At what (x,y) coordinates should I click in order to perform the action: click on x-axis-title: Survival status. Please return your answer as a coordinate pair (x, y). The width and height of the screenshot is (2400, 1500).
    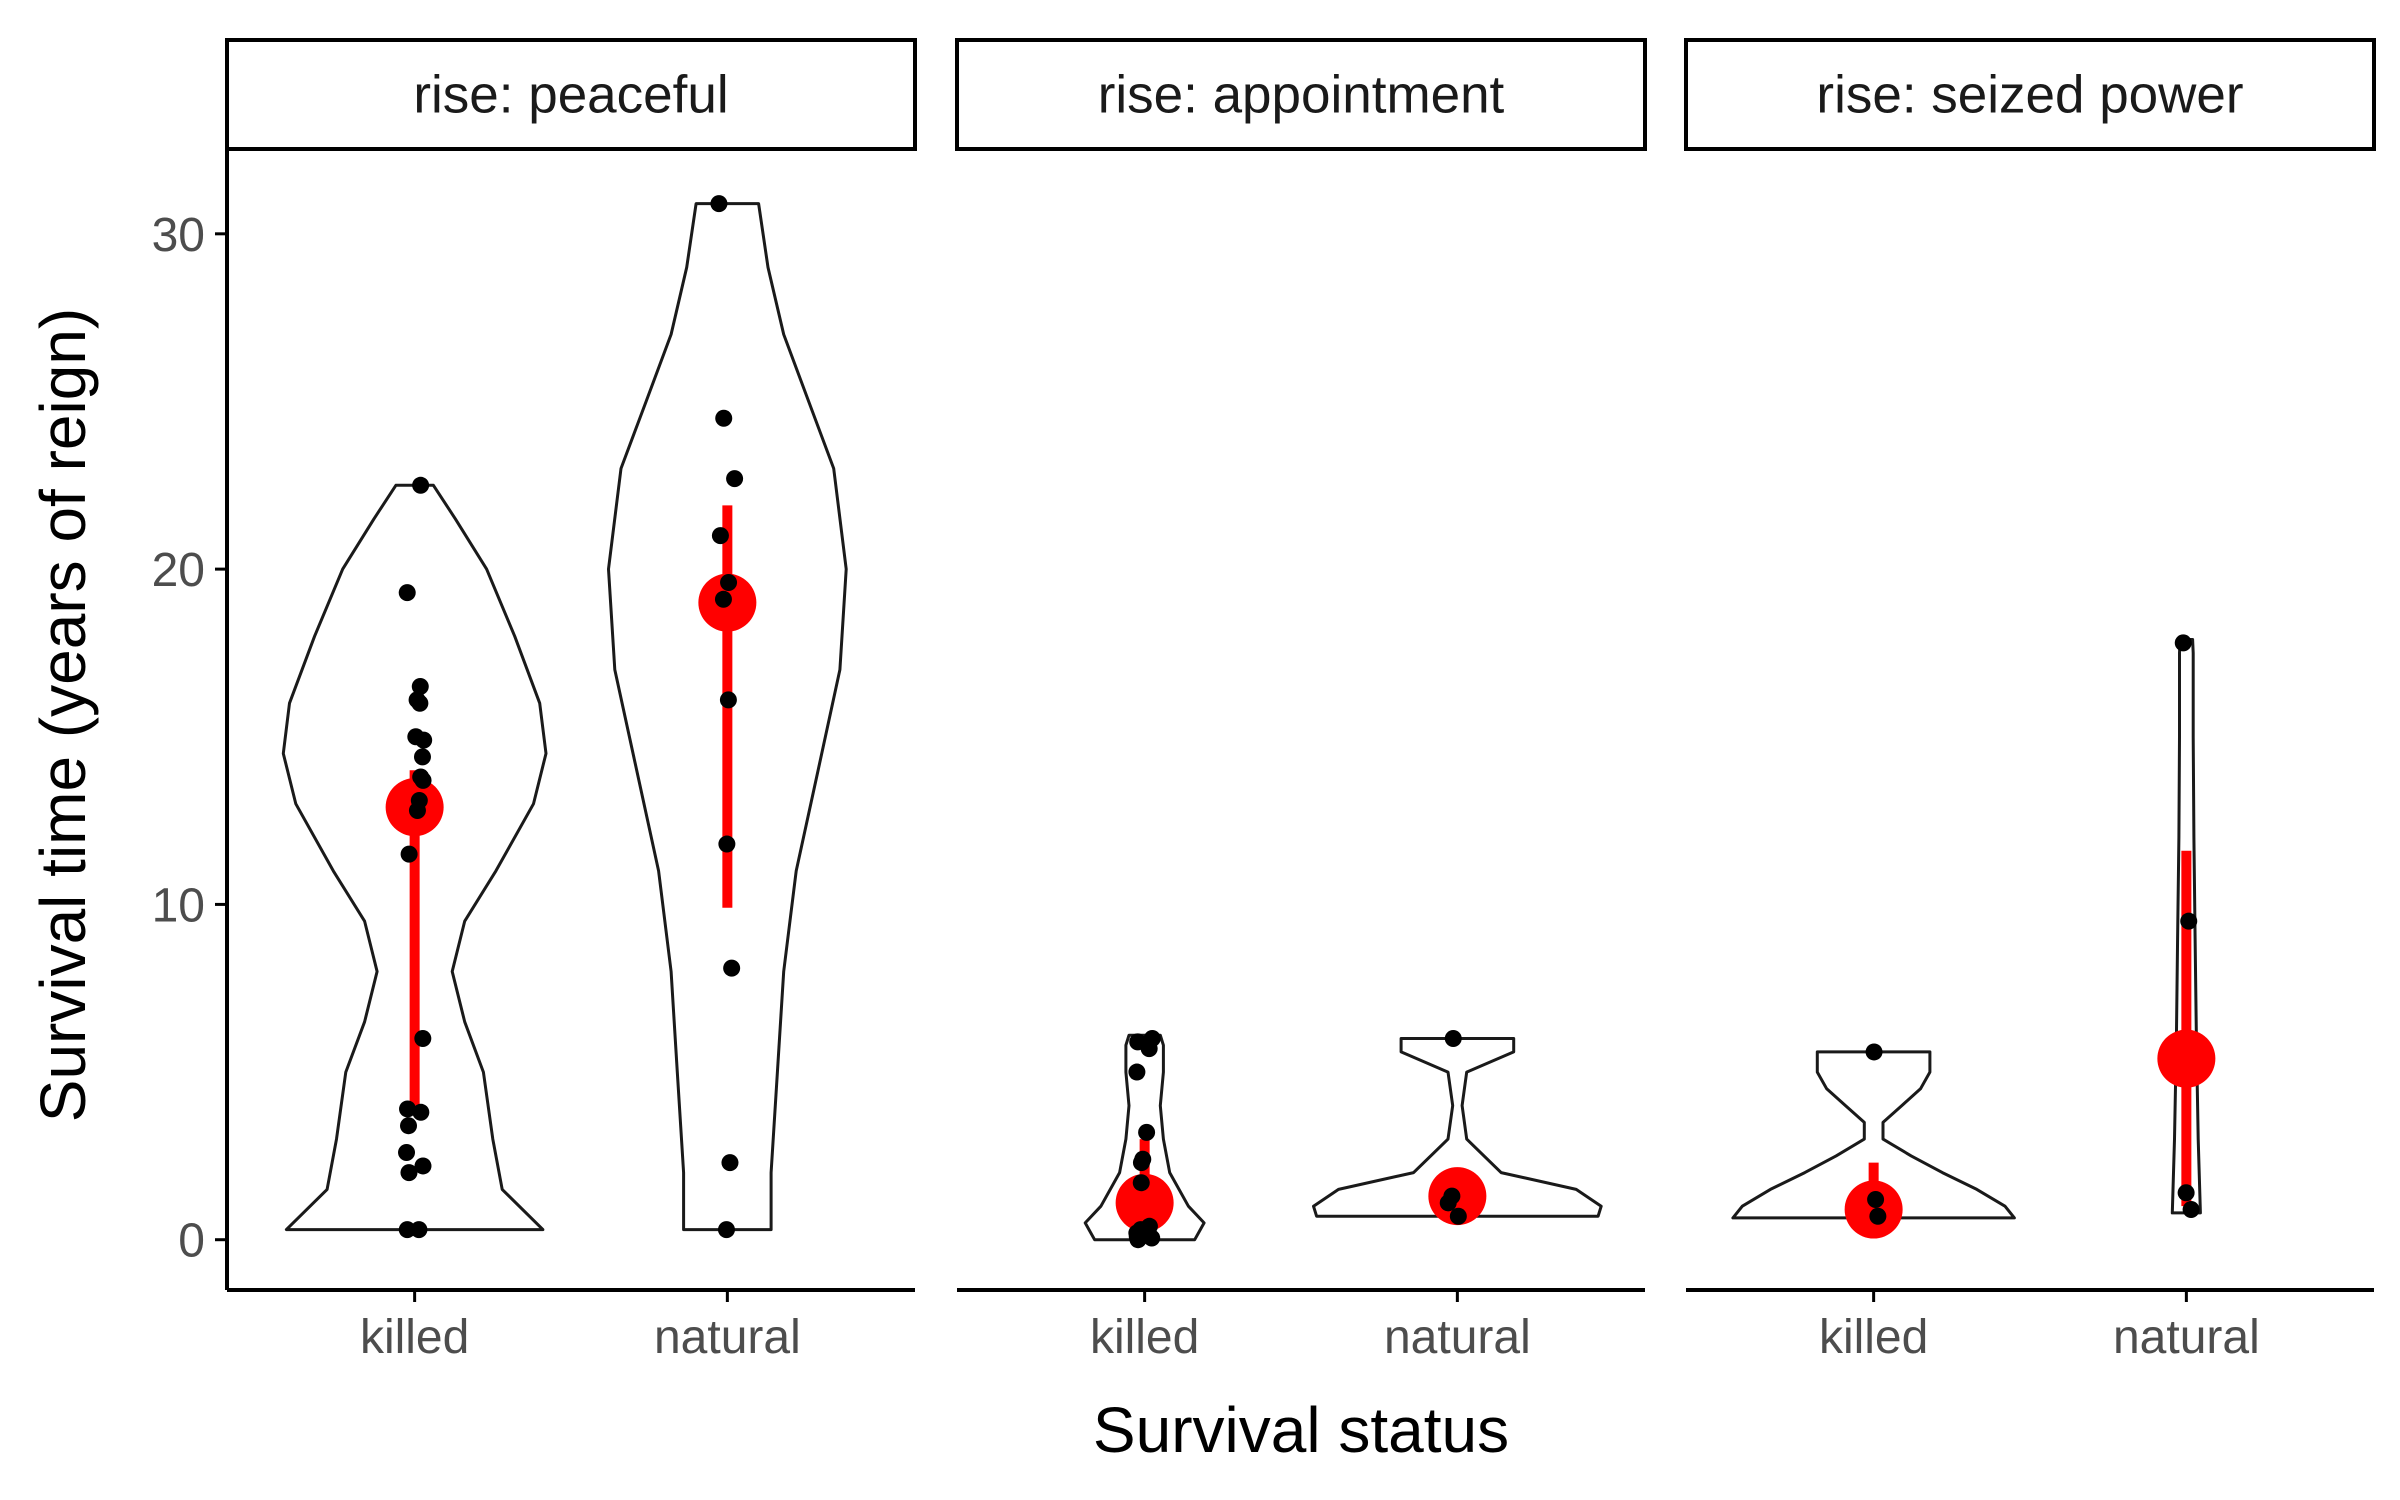
    Looking at the image, I should click on (1301, 1430).